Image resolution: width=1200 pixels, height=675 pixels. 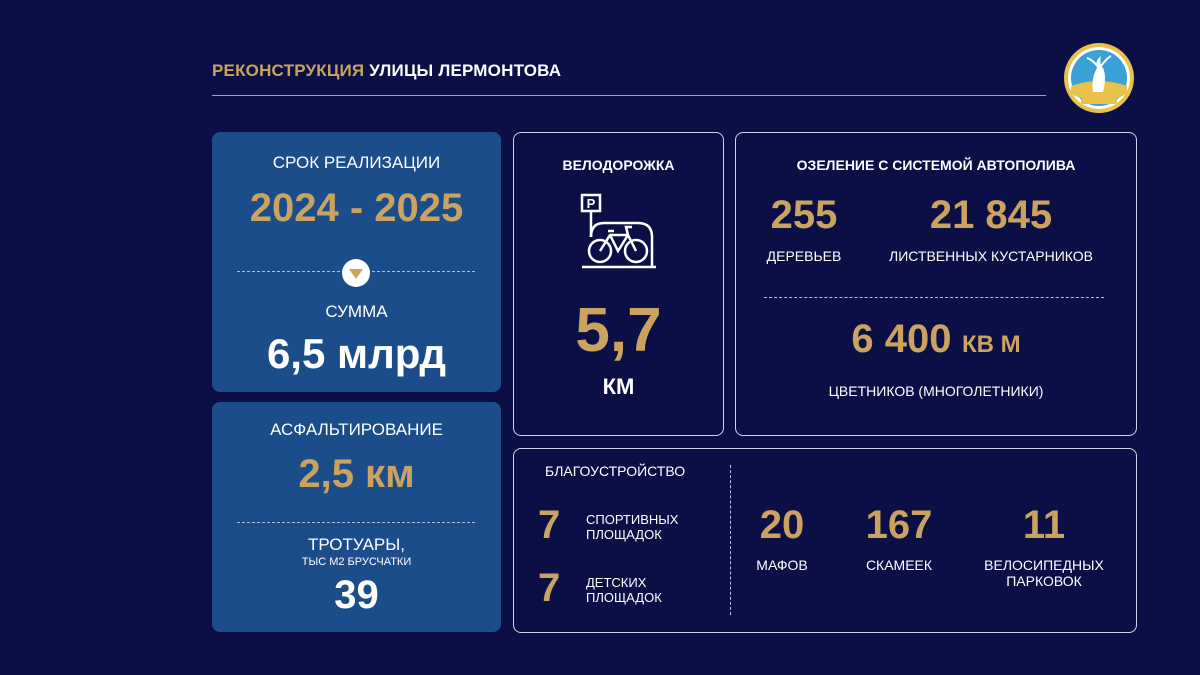 I want to click on mafs-label: МАФОВ, so click(x=782, y=565).